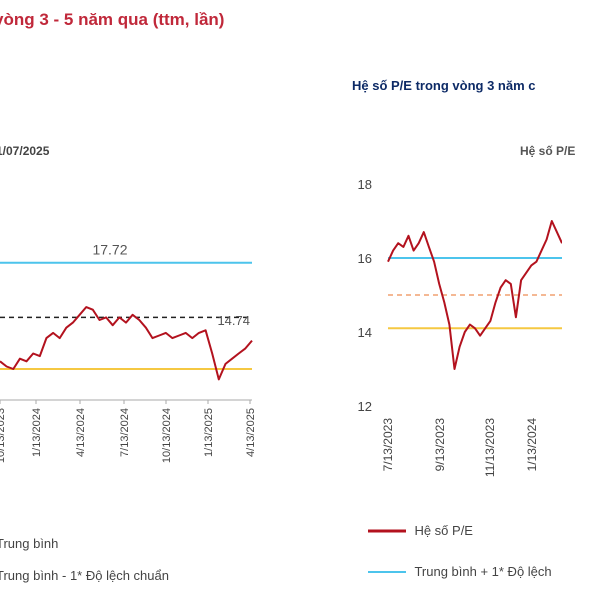 Image resolution: width=600 pixels, height=600 pixels. I want to click on x-tick-label: 4/13/2025, so click(251, 432).